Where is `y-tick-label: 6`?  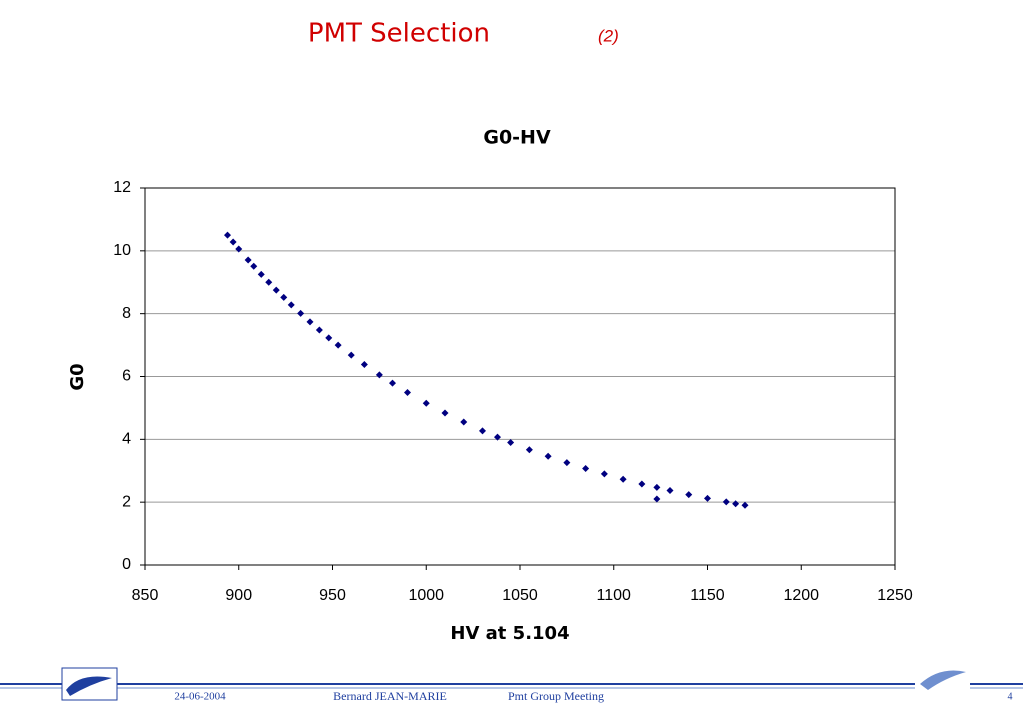 y-tick-label: 6 is located at coordinates (126, 376).